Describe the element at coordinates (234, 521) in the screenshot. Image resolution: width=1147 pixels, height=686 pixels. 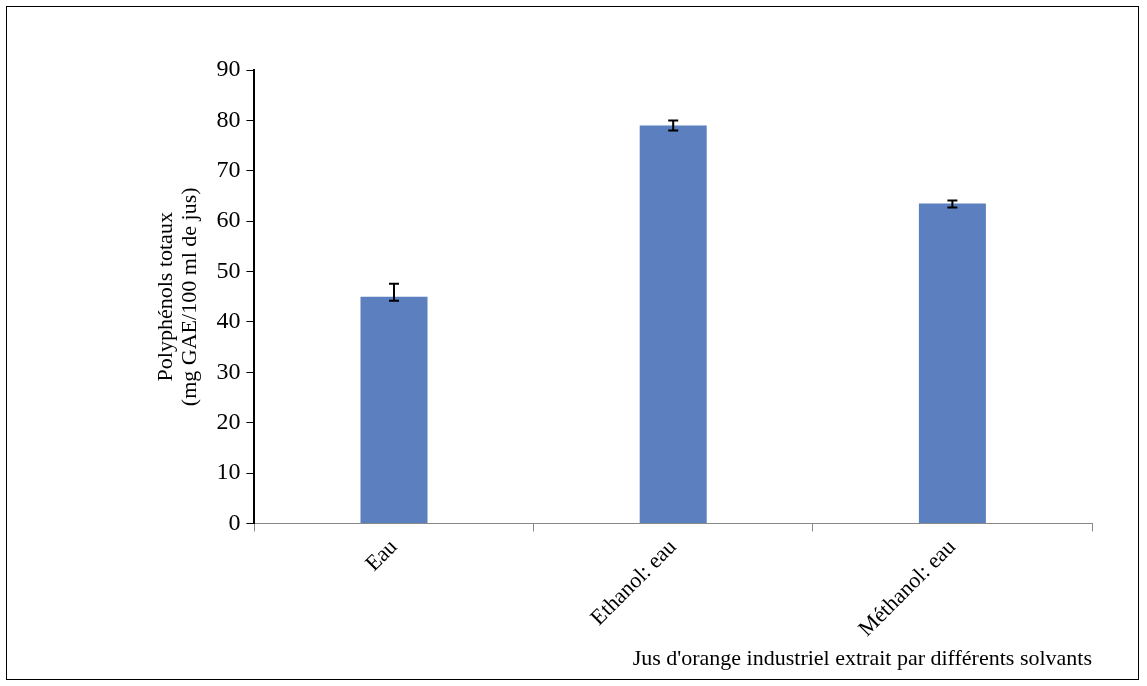
I see `y-tick-label: 0` at that location.